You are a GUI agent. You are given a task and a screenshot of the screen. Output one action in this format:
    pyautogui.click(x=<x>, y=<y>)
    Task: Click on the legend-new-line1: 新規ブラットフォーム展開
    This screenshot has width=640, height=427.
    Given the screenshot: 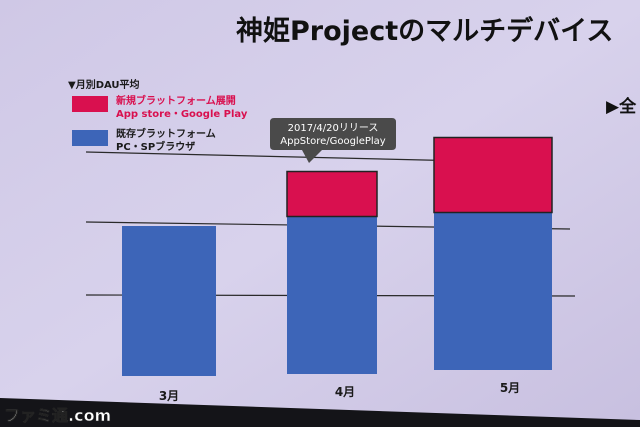 What is the action you would take?
    pyautogui.click(x=176, y=100)
    